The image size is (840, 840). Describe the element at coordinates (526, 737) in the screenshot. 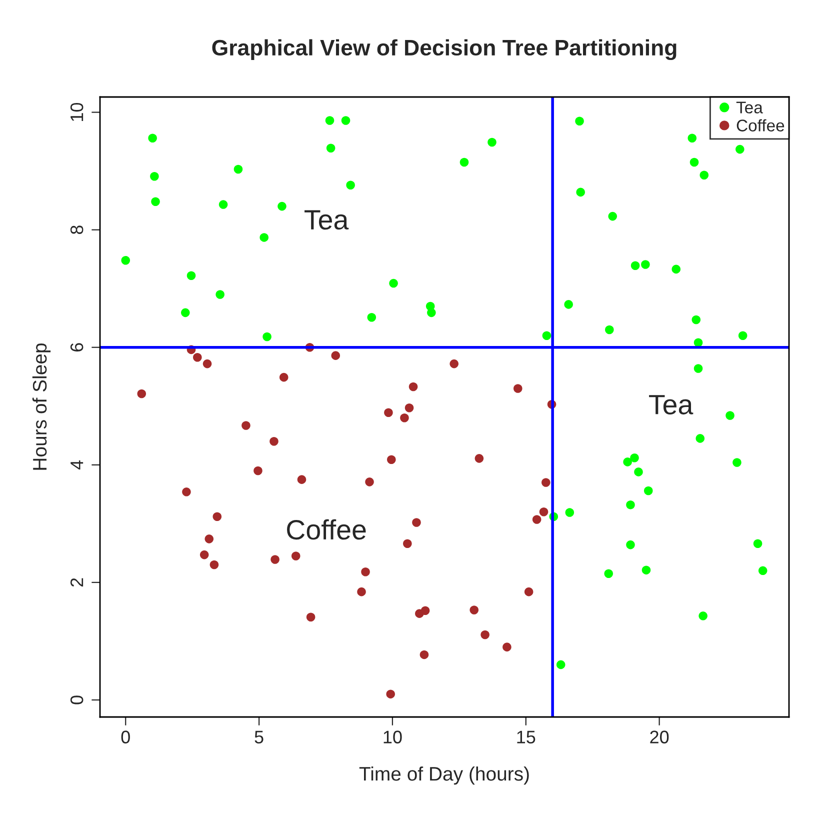

I see `x-tick-label: 15` at that location.